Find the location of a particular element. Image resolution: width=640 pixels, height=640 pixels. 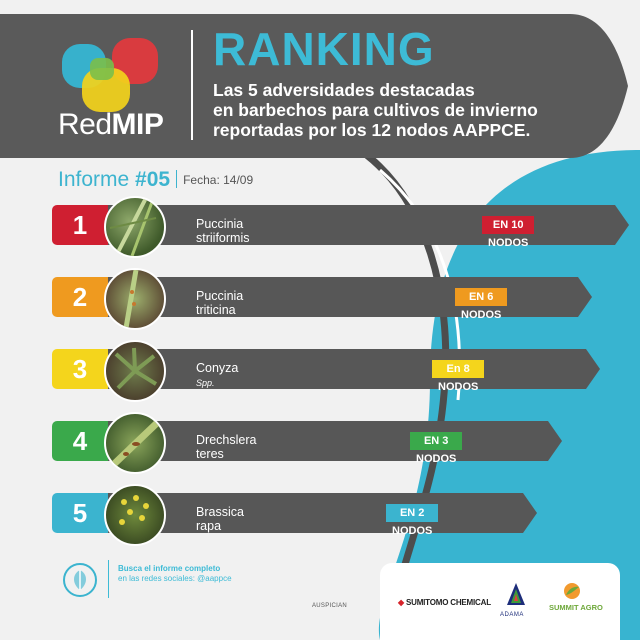

footer-cta-bold: Busca el informe completo is located at coordinates (169, 568).